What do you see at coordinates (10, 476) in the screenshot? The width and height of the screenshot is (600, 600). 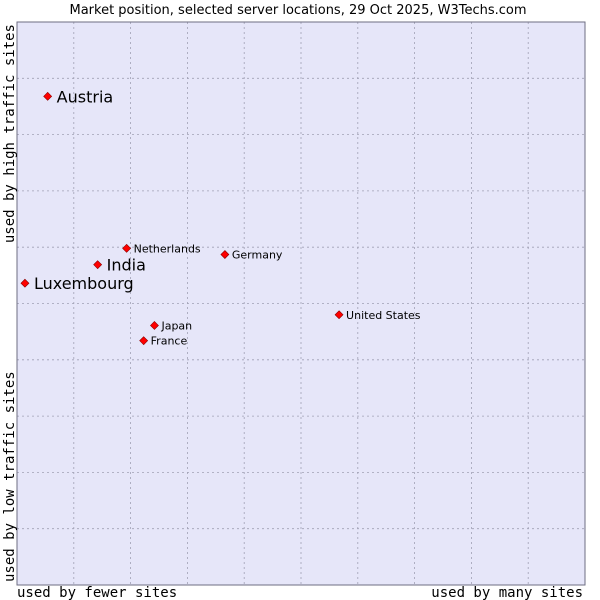 I see `y-axis-label-bottom: used by low traffic sites` at bounding box center [10, 476].